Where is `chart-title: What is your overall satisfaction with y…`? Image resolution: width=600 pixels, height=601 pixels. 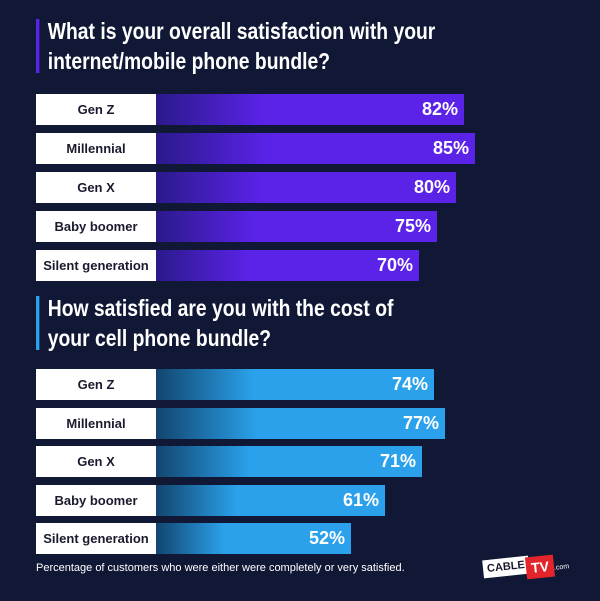 chart-title: What is your overall satisfaction with y… is located at coordinates (277, 46).